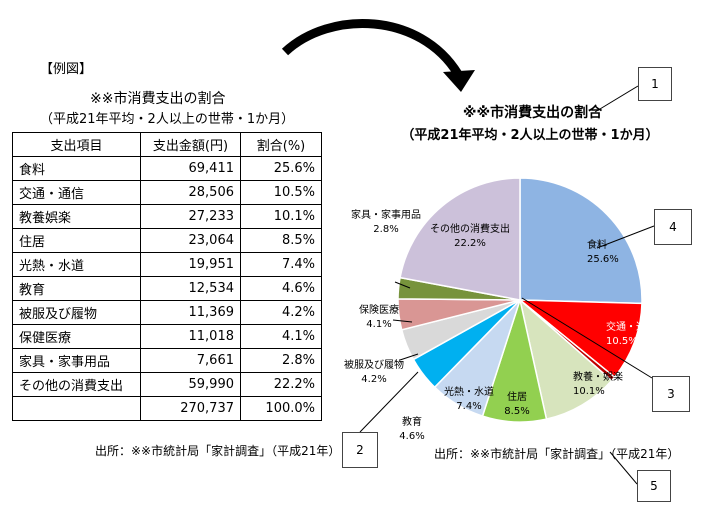 This screenshot has height=522, width=719. I want to click on table-cell-percent: 25.6%, so click(281, 168).